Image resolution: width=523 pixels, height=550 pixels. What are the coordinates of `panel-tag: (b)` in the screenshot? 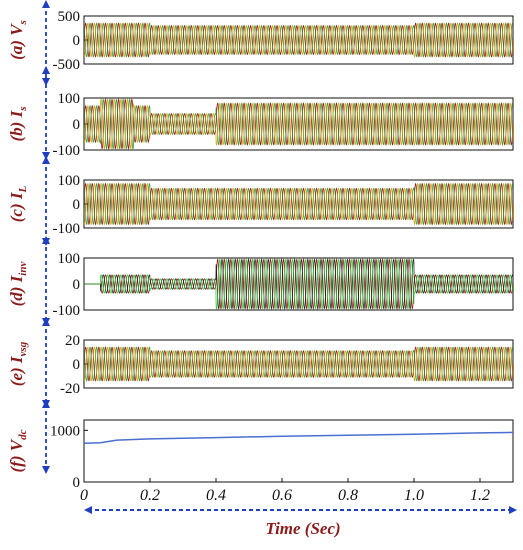 It's located at (16, 129).